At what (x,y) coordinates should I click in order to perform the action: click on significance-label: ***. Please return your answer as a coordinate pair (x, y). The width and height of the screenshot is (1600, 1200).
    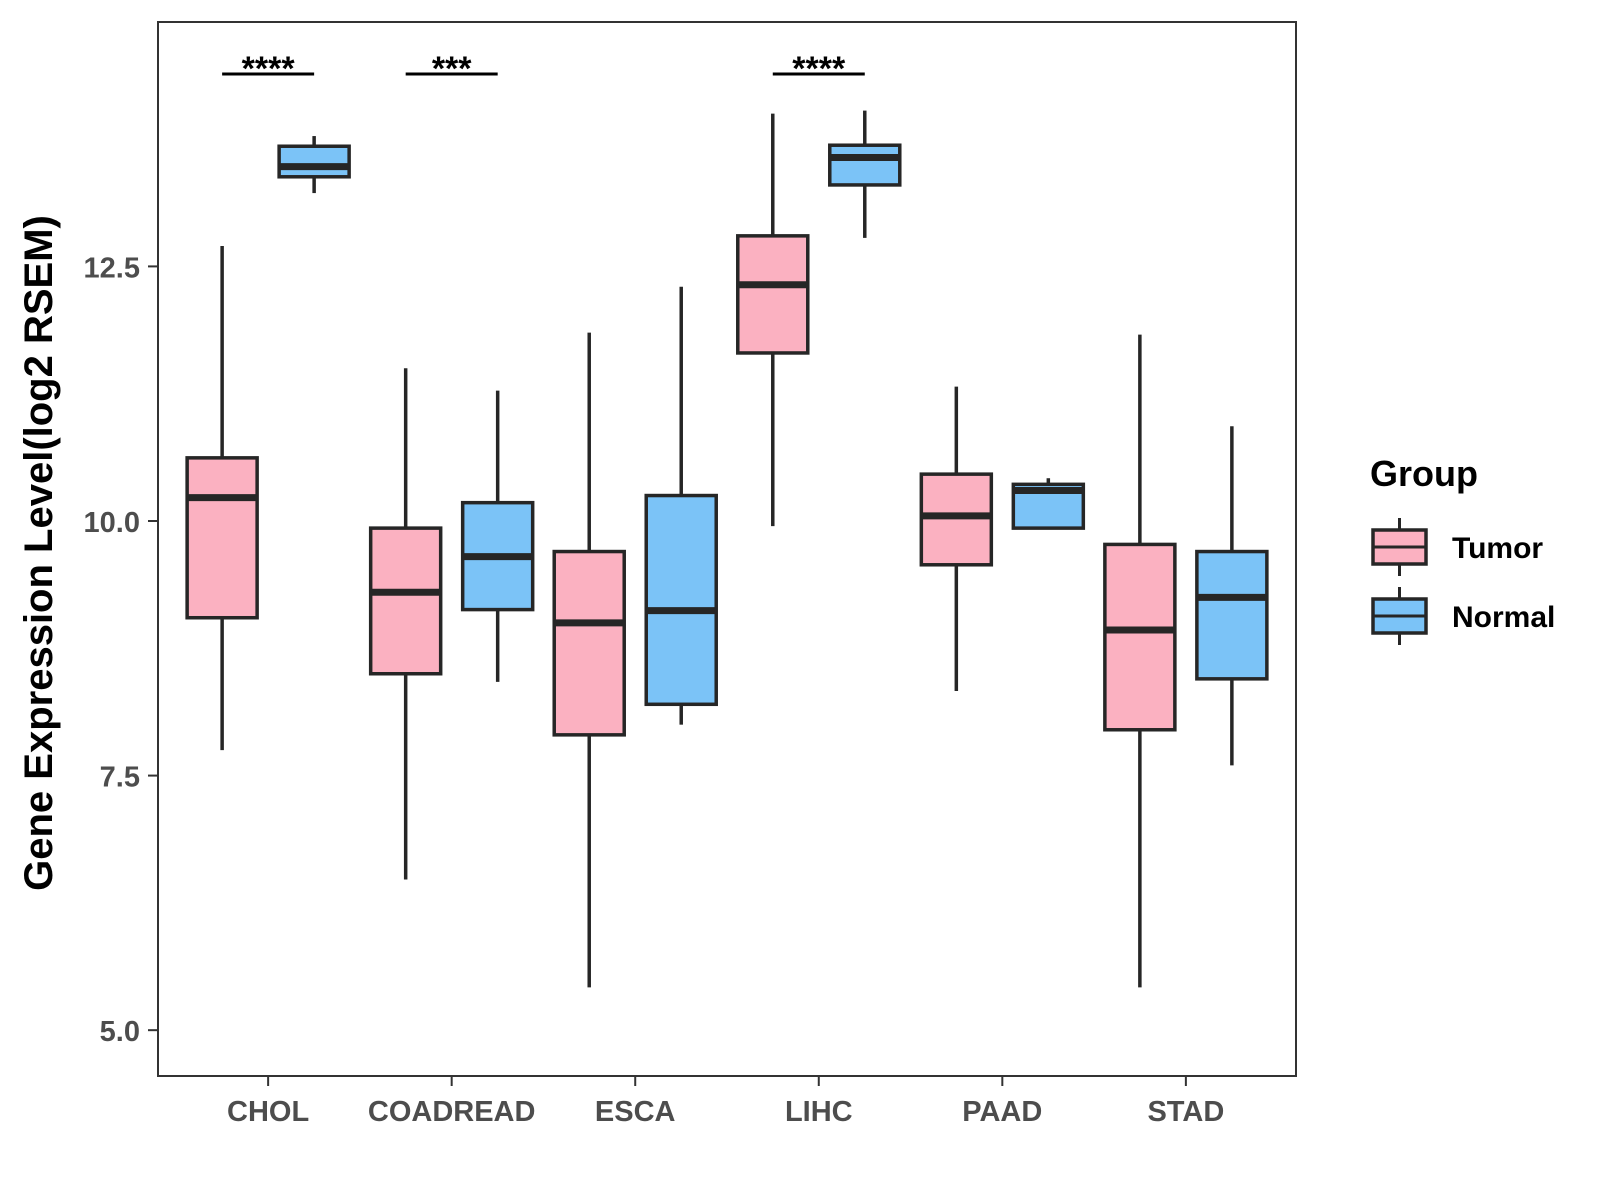
    Looking at the image, I should click on (452, 69).